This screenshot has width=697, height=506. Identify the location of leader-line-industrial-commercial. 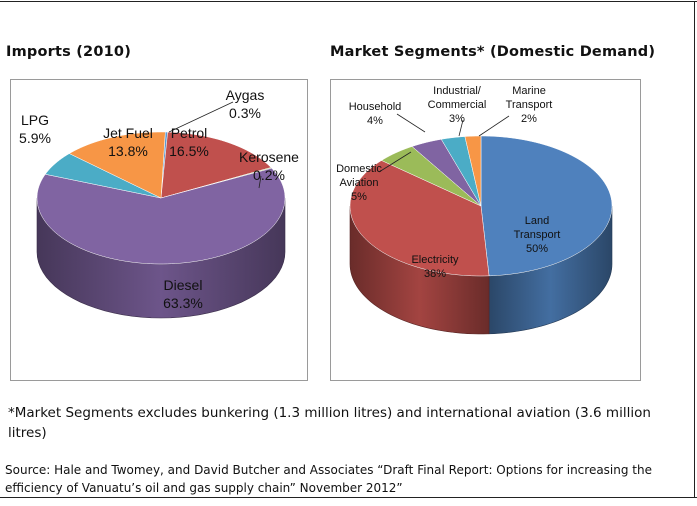
(461, 128).